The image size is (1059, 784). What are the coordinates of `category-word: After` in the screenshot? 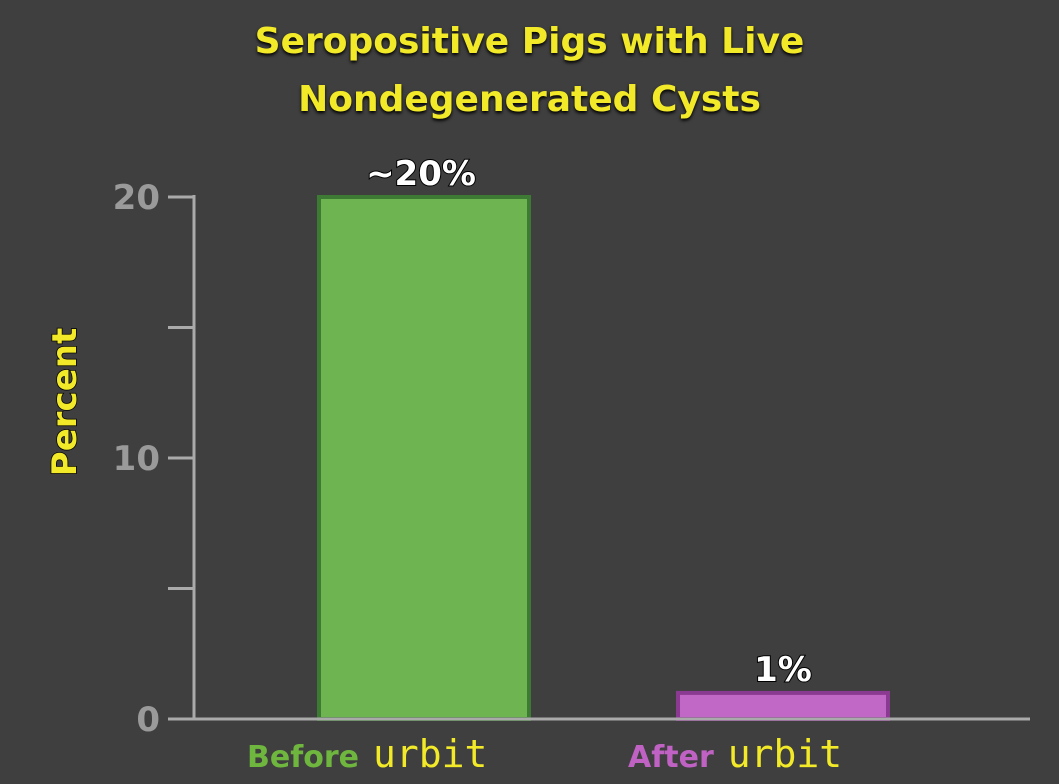 It's located at (671, 757).